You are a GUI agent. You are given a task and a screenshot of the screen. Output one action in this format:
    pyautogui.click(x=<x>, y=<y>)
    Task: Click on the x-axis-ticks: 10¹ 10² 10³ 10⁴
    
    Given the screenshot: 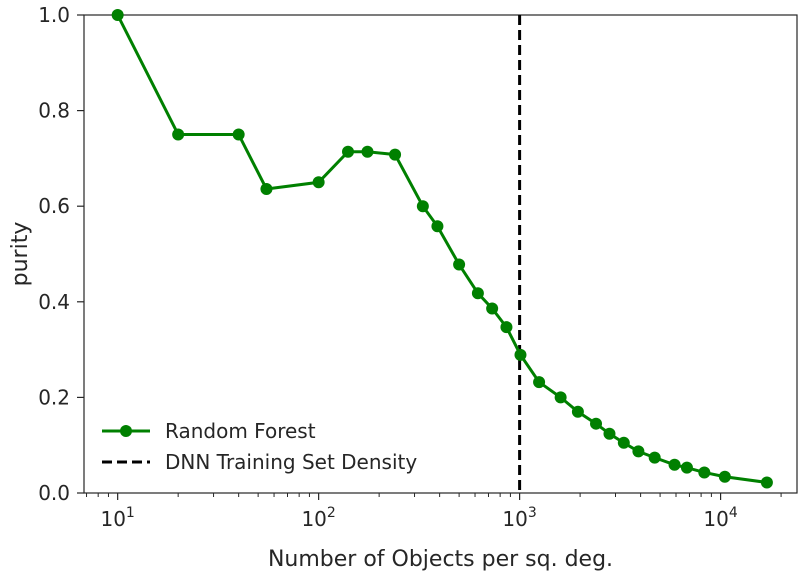 What is the action you would take?
    pyautogui.click(x=419, y=512)
    